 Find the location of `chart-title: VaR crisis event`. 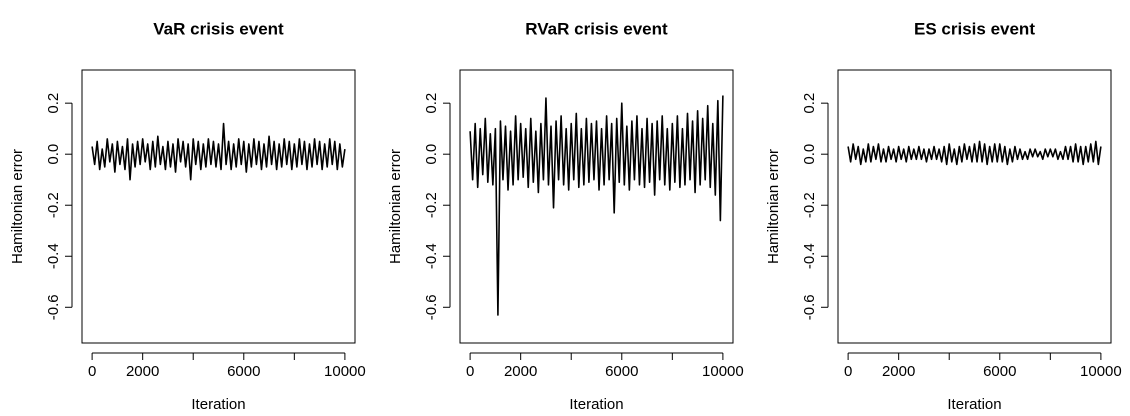

chart-title: VaR crisis event is located at coordinates (218, 28).